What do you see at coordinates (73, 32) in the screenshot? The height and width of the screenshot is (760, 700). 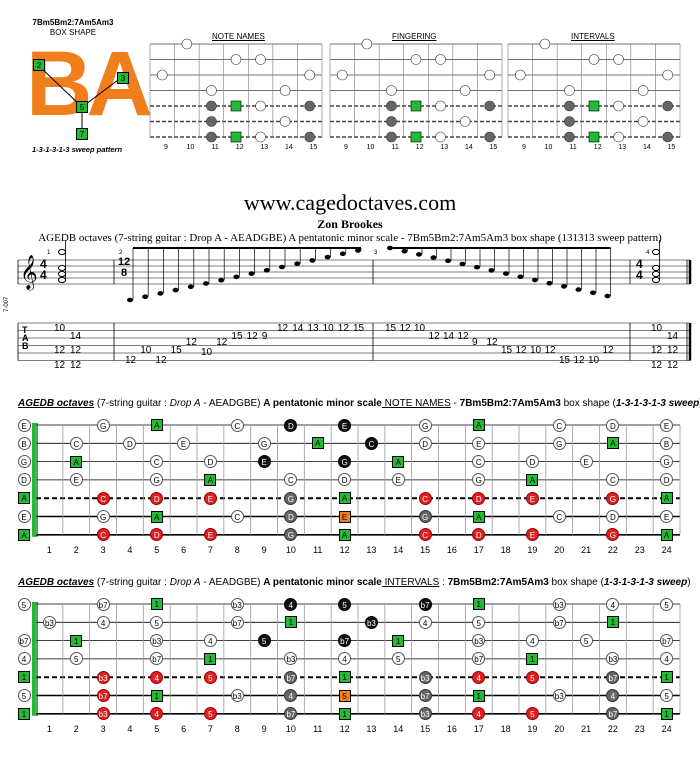 I see `box-shape-label: BOX SHAPE` at bounding box center [73, 32].